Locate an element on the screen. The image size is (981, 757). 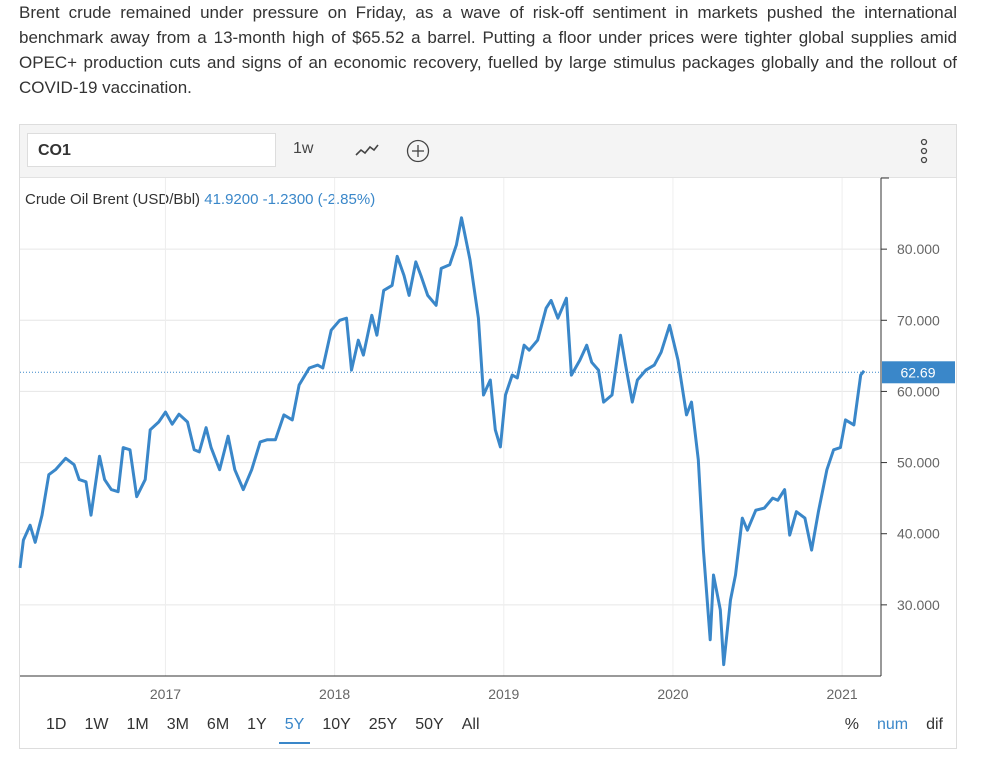
chart-type-icon is located at coordinates (367, 151).